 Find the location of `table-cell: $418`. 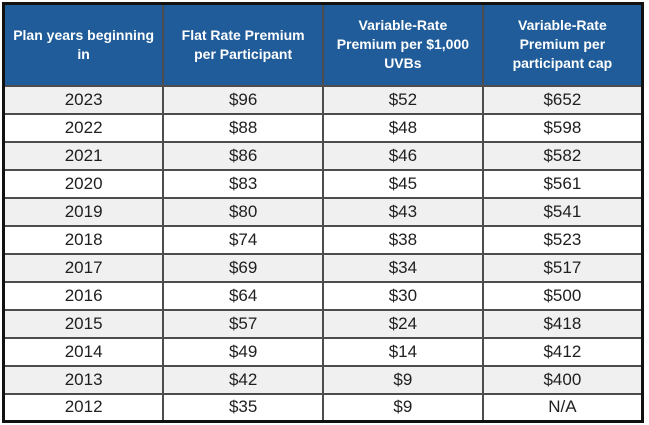

table-cell: $418 is located at coordinates (562, 323).